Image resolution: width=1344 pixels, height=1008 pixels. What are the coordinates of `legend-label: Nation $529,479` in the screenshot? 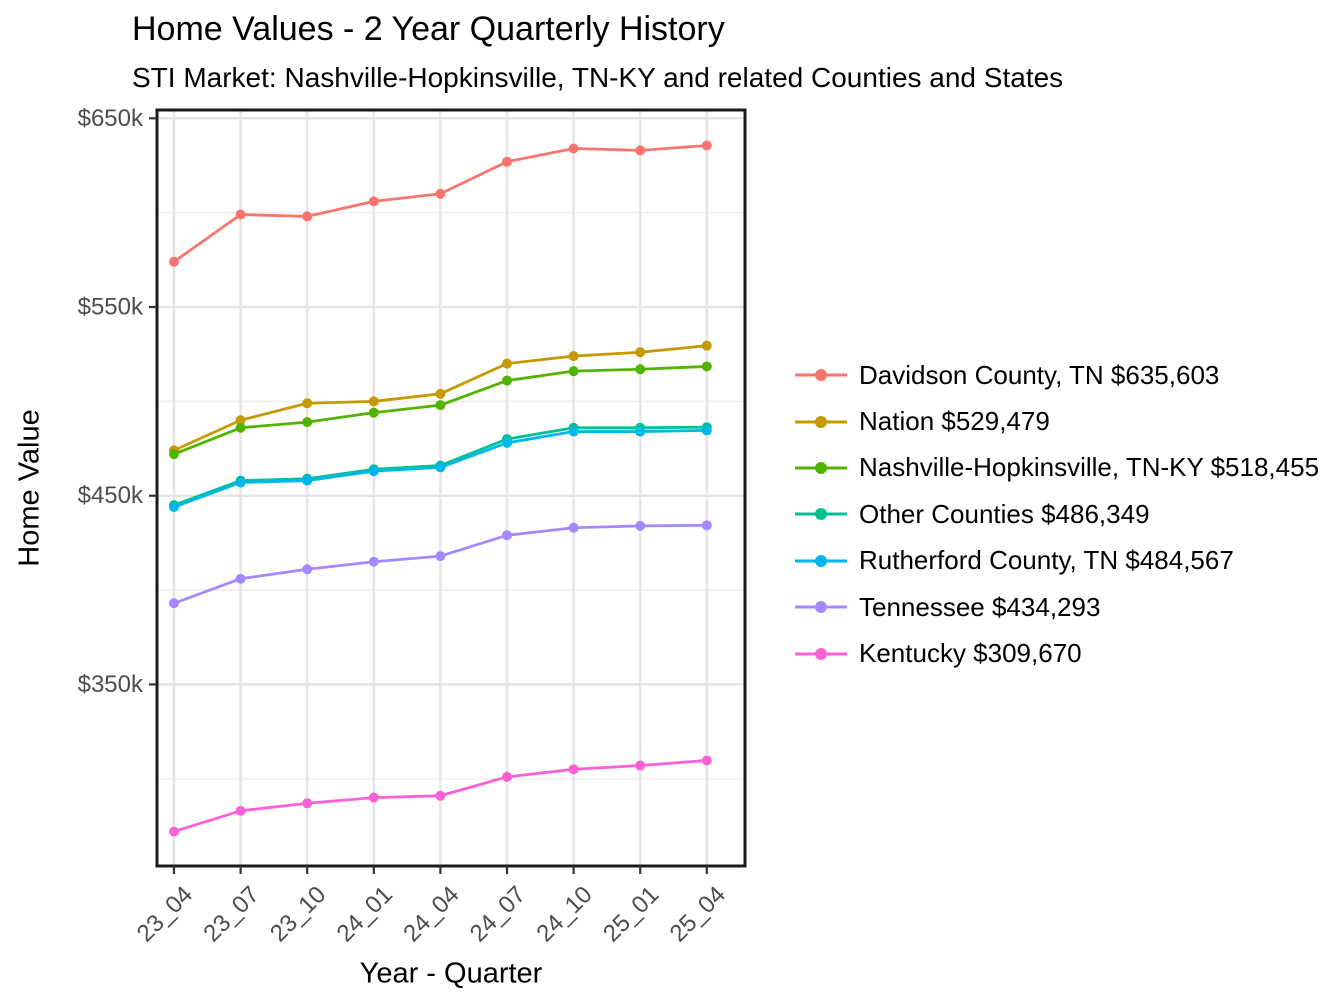 It's located at (954, 421).